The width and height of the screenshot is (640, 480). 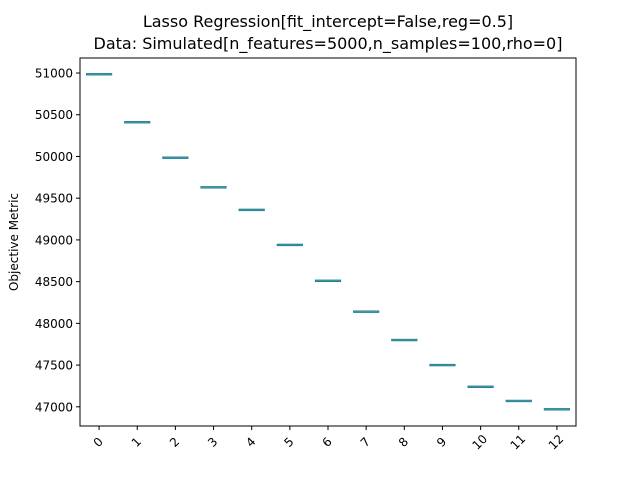 I want to click on y-tick-label: 47500, so click(x=54, y=366).